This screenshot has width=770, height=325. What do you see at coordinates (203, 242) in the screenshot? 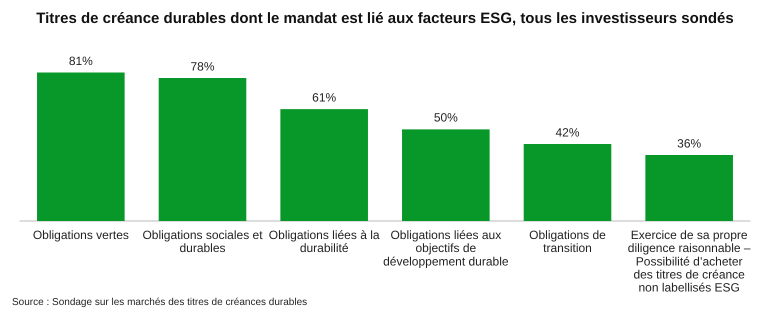
I see `x-tick-label: Obligations sociales et durables` at bounding box center [203, 242].